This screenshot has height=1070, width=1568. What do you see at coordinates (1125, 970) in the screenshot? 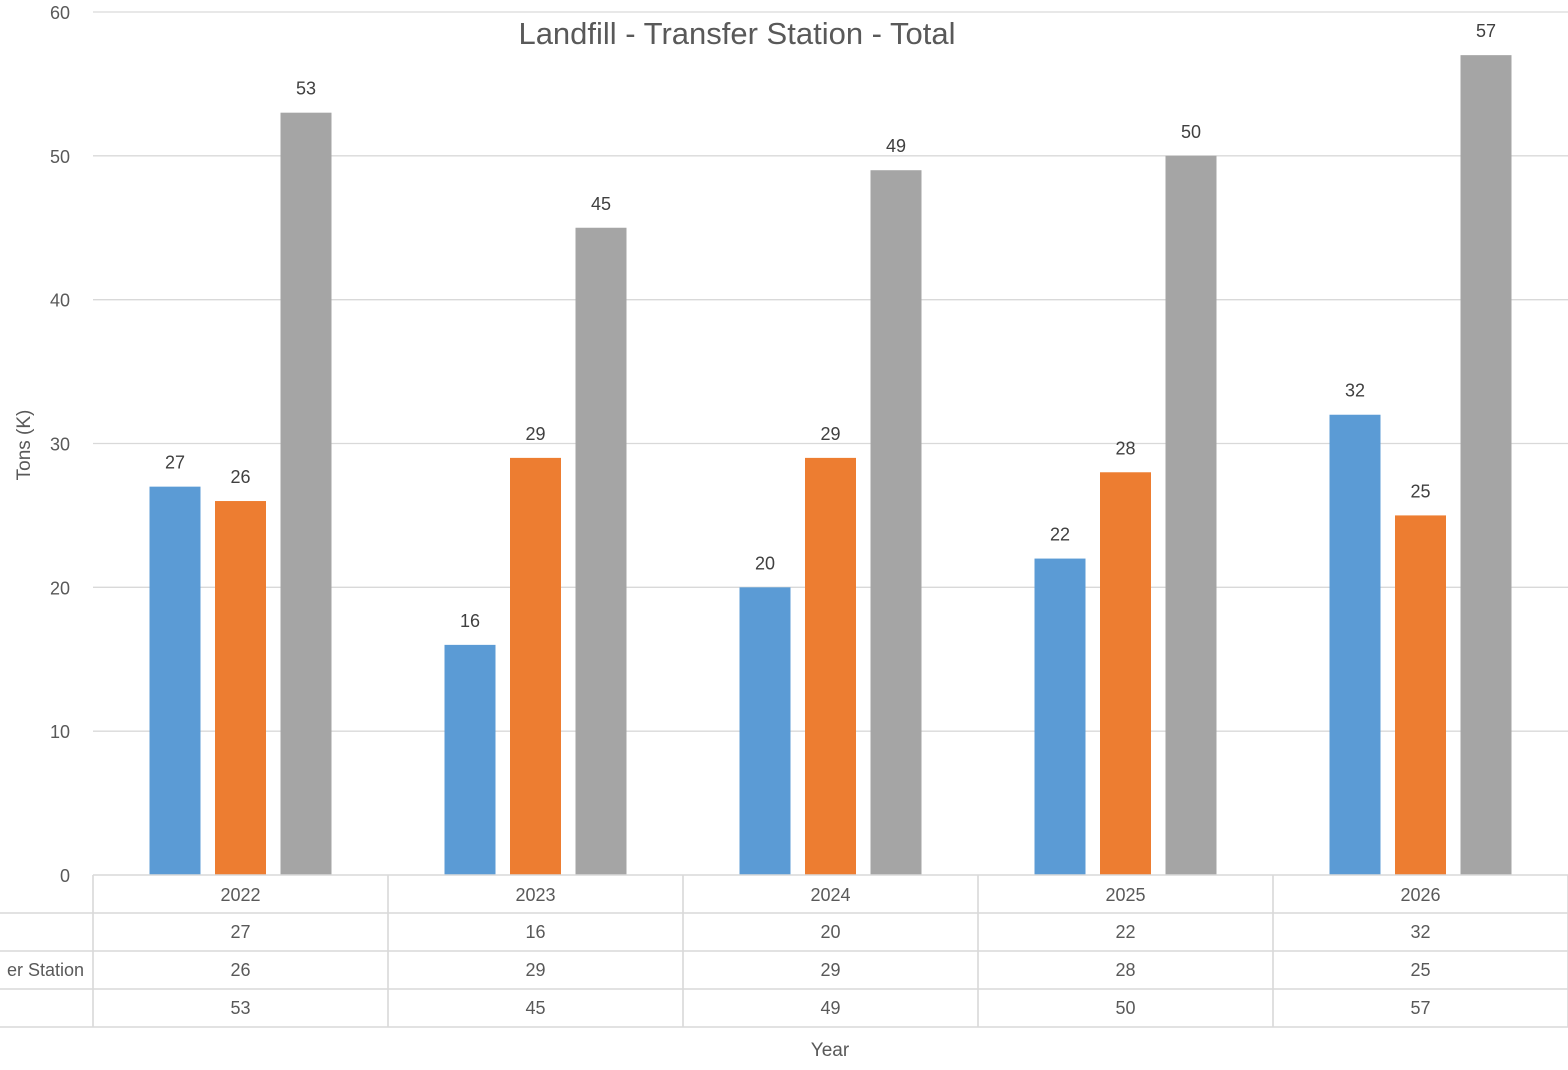
I see `table-cell: 28` at bounding box center [1125, 970].